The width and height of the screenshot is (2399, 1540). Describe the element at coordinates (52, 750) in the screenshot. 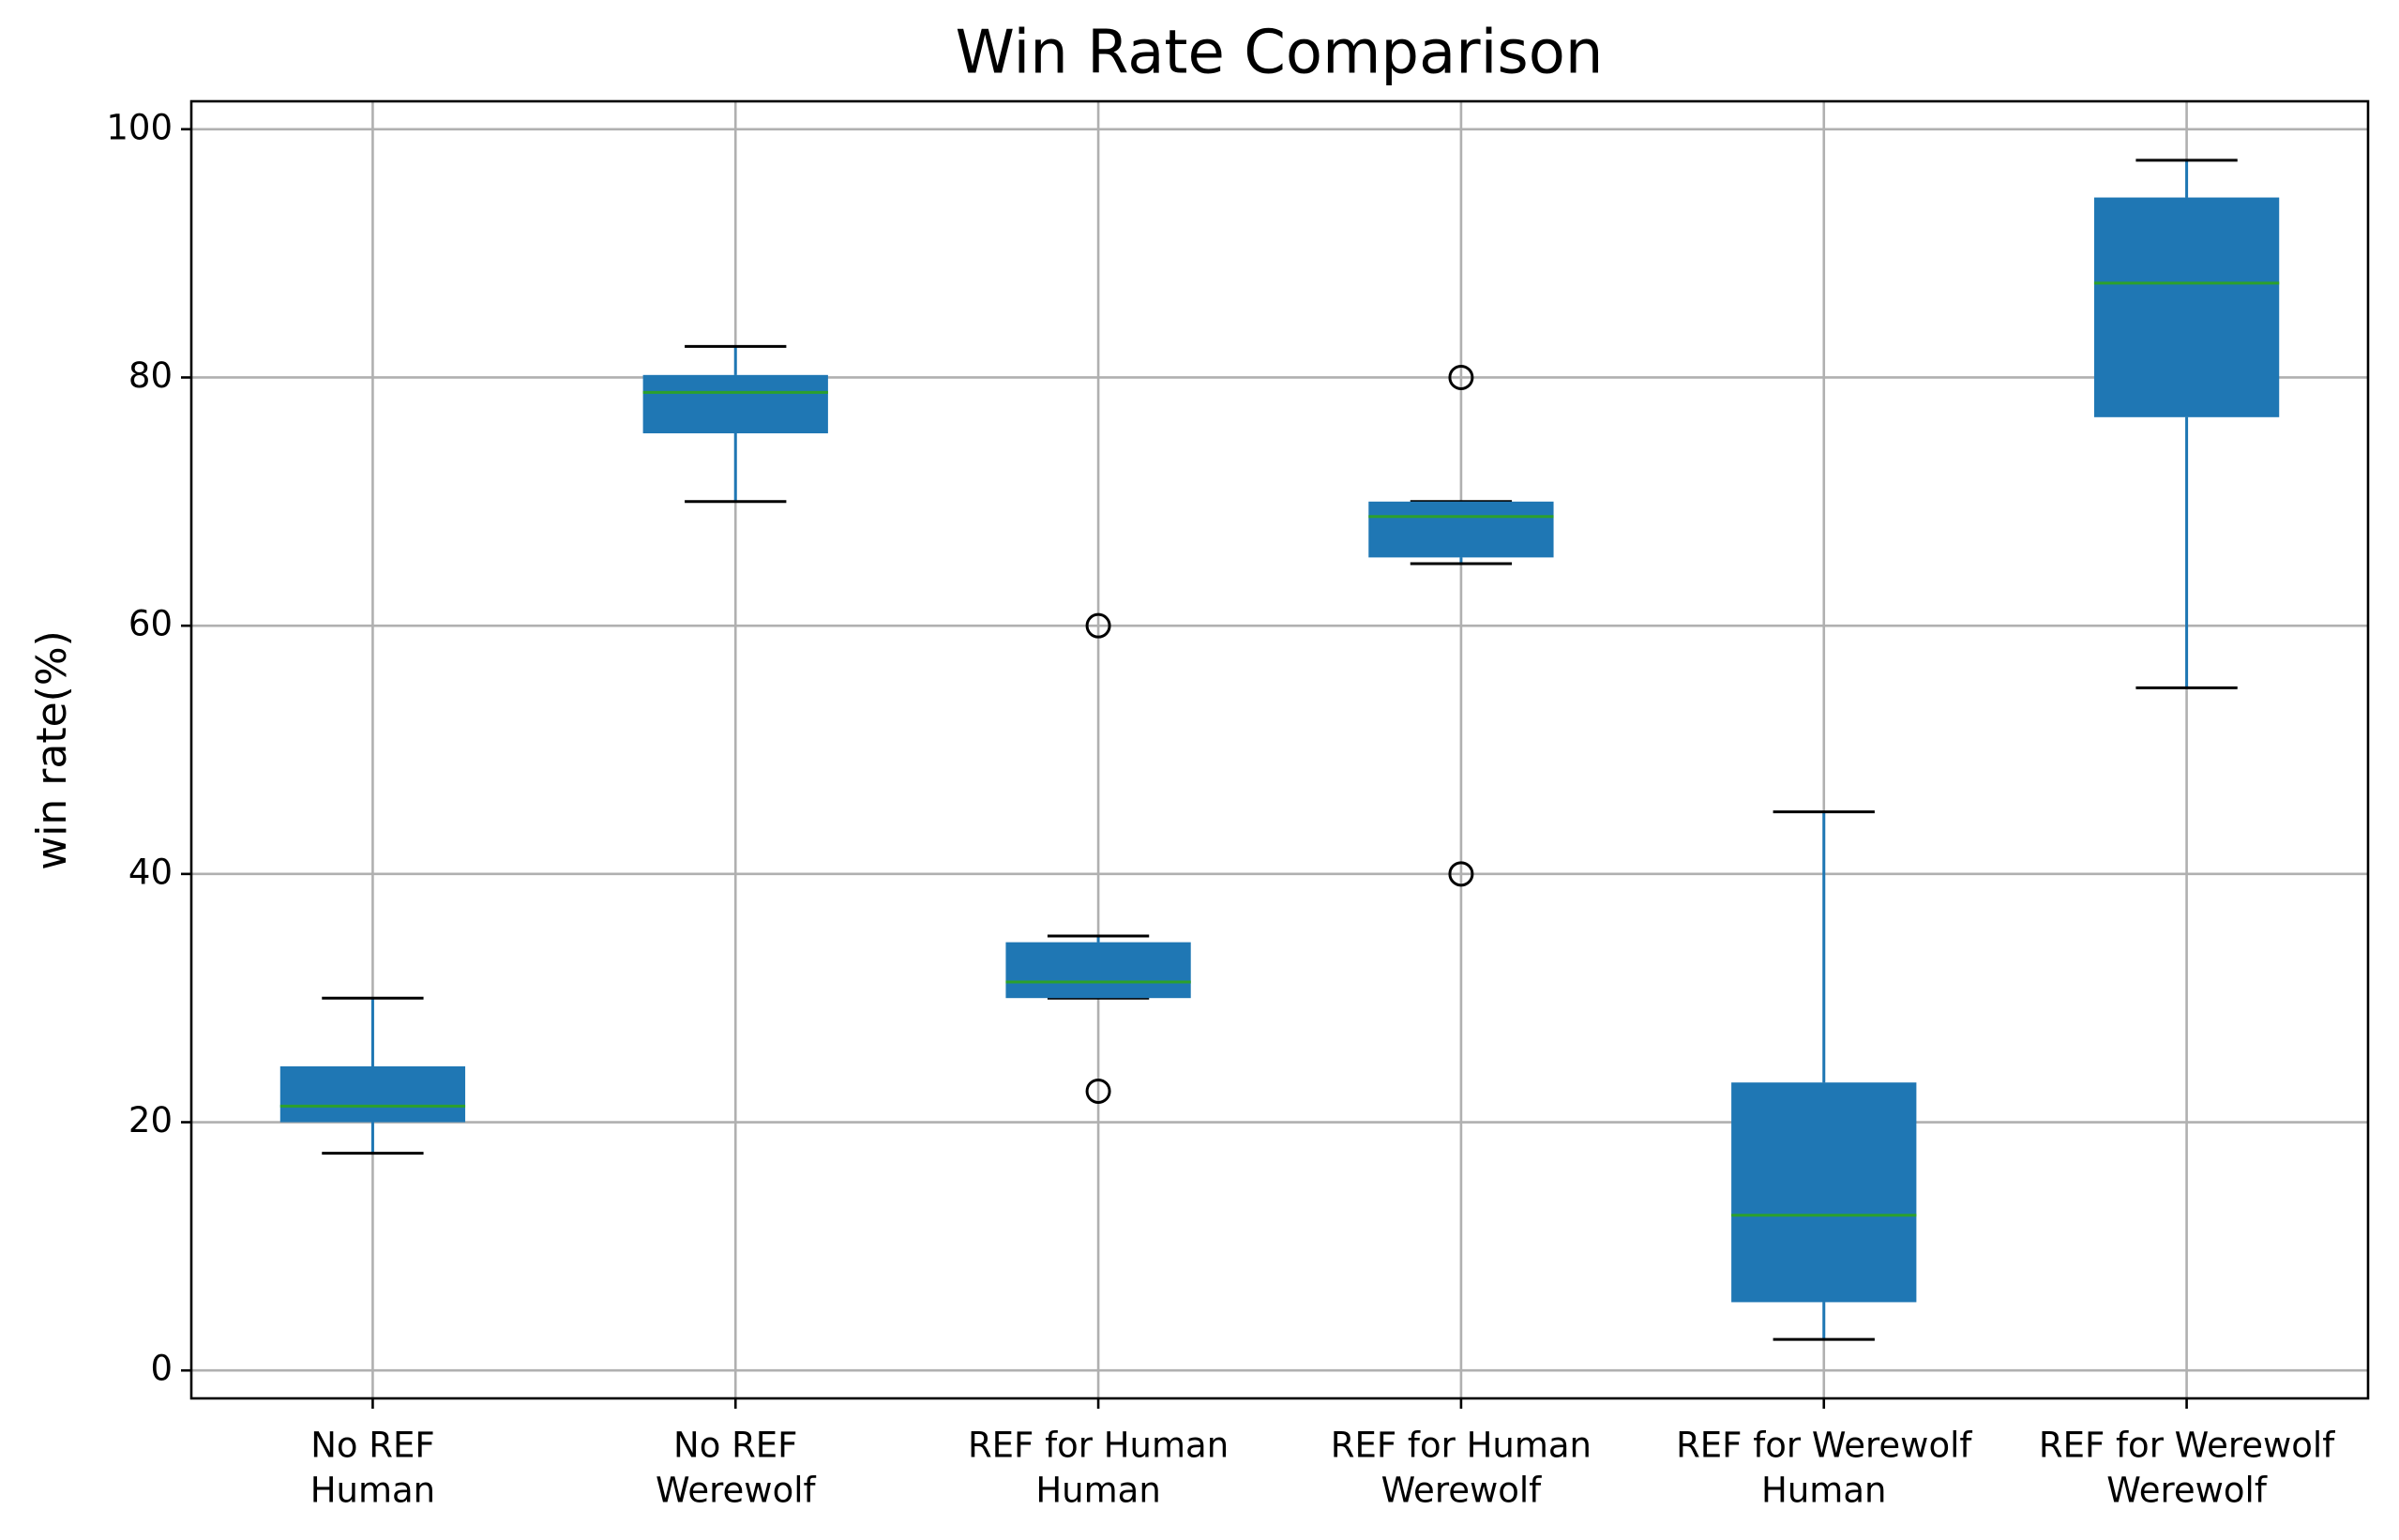

I see `y-axis-label: win rate(%)` at that location.